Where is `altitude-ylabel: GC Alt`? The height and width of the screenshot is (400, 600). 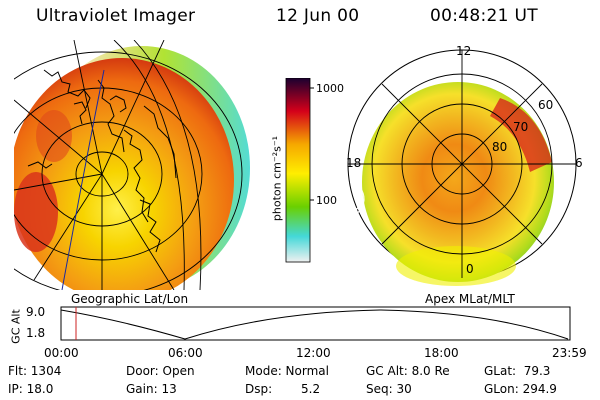
altitude-ylabel: GC Alt is located at coordinates (16, 326).